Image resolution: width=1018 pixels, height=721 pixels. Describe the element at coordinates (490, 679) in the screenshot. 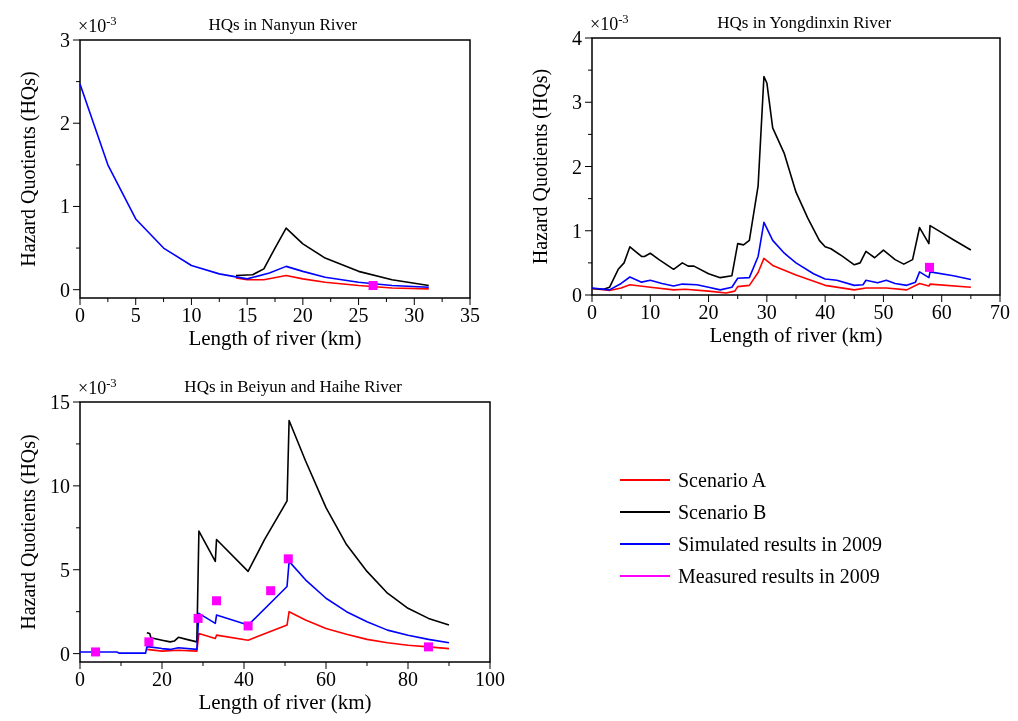

I see `x-tick-label: 100` at that location.